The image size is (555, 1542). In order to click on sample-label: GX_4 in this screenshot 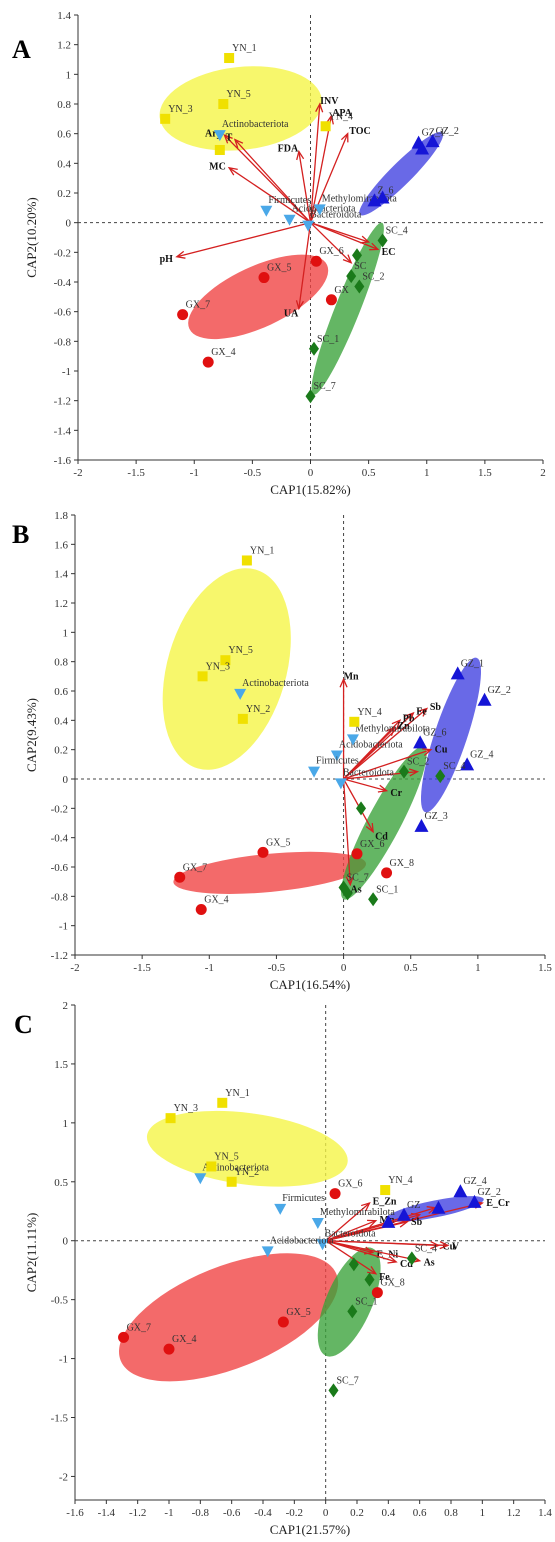, I will do `click(223, 352)`.